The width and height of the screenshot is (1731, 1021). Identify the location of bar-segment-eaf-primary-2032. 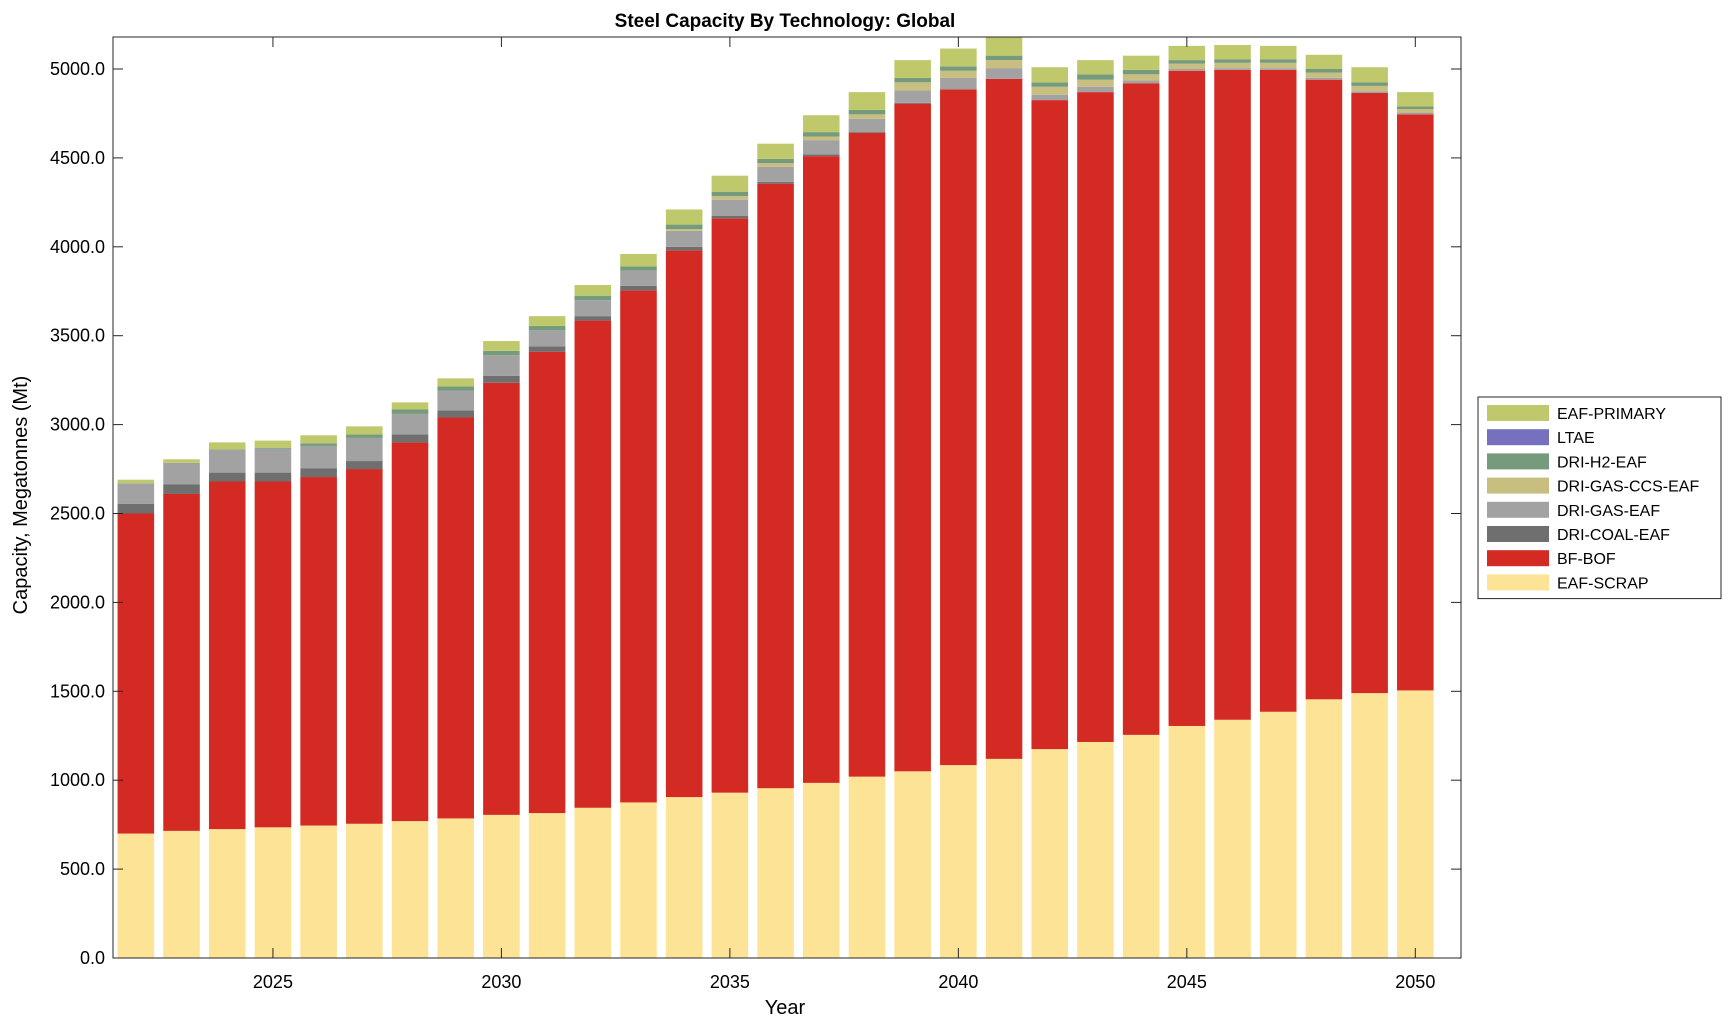
(593, 290).